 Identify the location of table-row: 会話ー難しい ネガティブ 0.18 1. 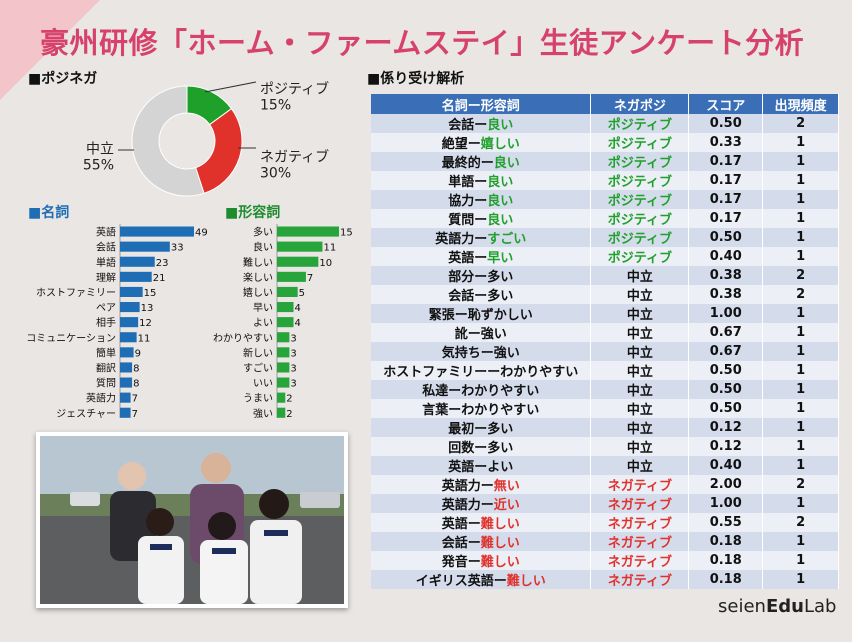
(605, 541).